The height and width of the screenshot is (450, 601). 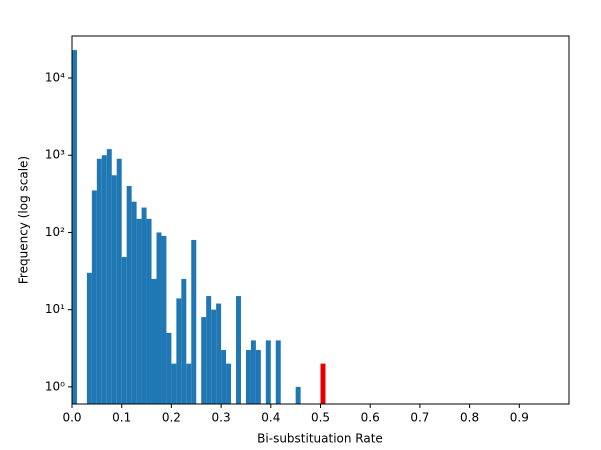 What do you see at coordinates (55, 155) in the screenshot?
I see `y-tick-label: 10³` at bounding box center [55, 155].